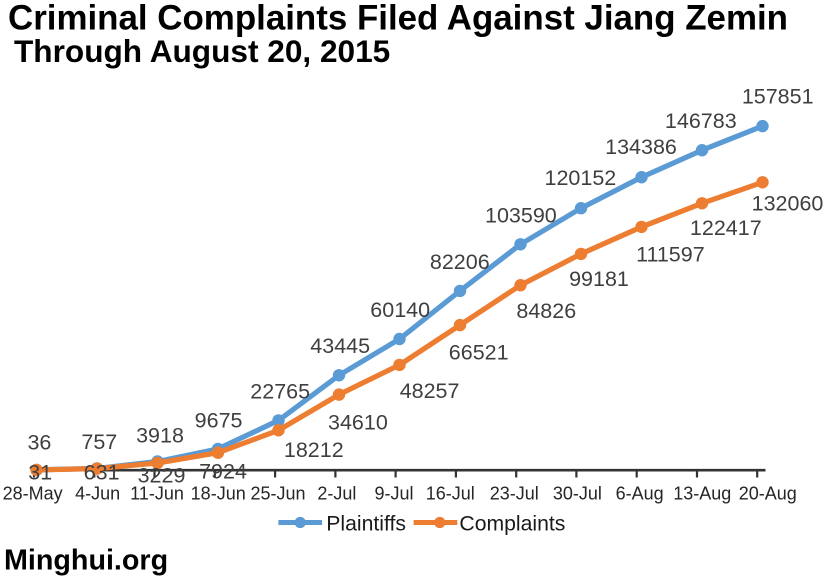  Describe the element at coordinates (702, 494) in the screenshot. I see `svg-text: 13-Aug` at that location.